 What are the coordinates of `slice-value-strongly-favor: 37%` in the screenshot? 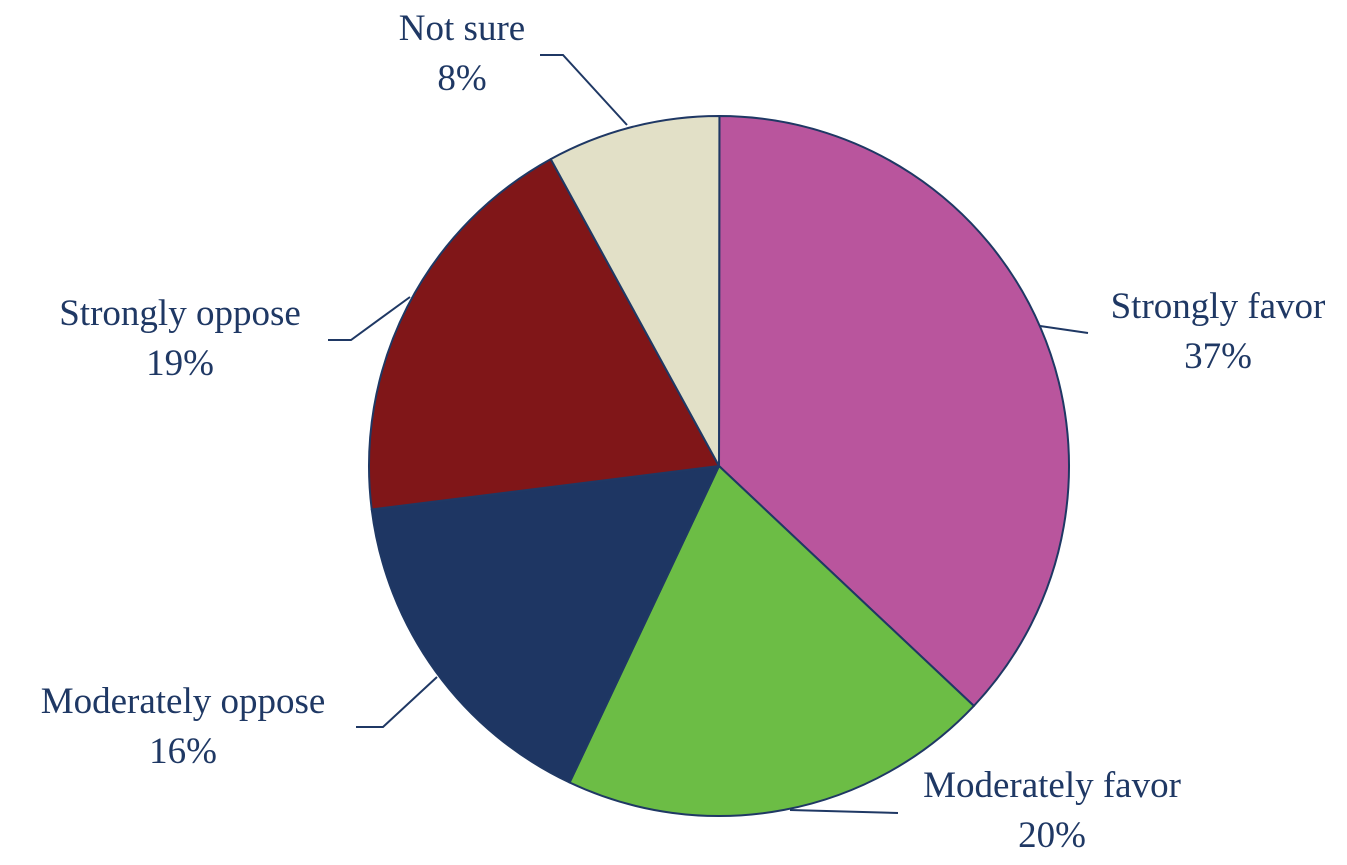 It's located at (1218, 356).